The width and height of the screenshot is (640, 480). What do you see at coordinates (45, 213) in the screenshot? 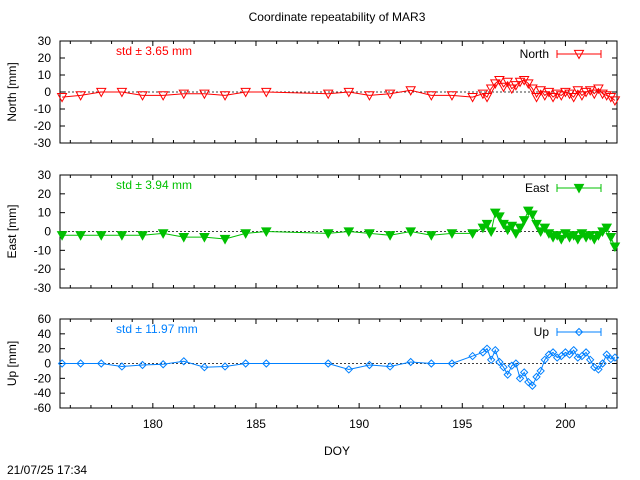
I see `east-y-tick-label: 10` at bounding box center [45, 213].